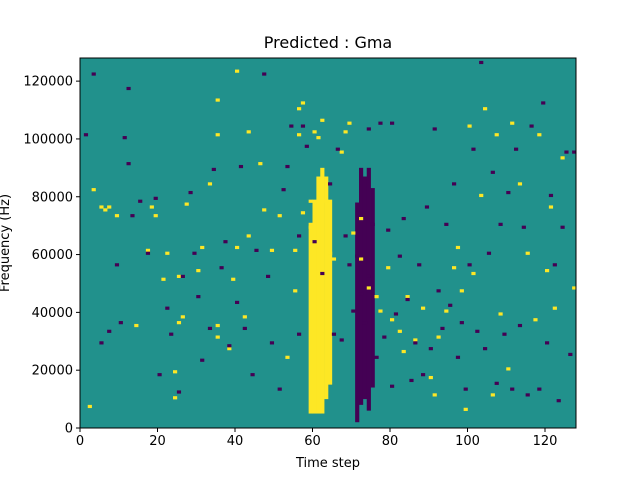  I want to click on y-tick-label: 40000, so click(52, 313).